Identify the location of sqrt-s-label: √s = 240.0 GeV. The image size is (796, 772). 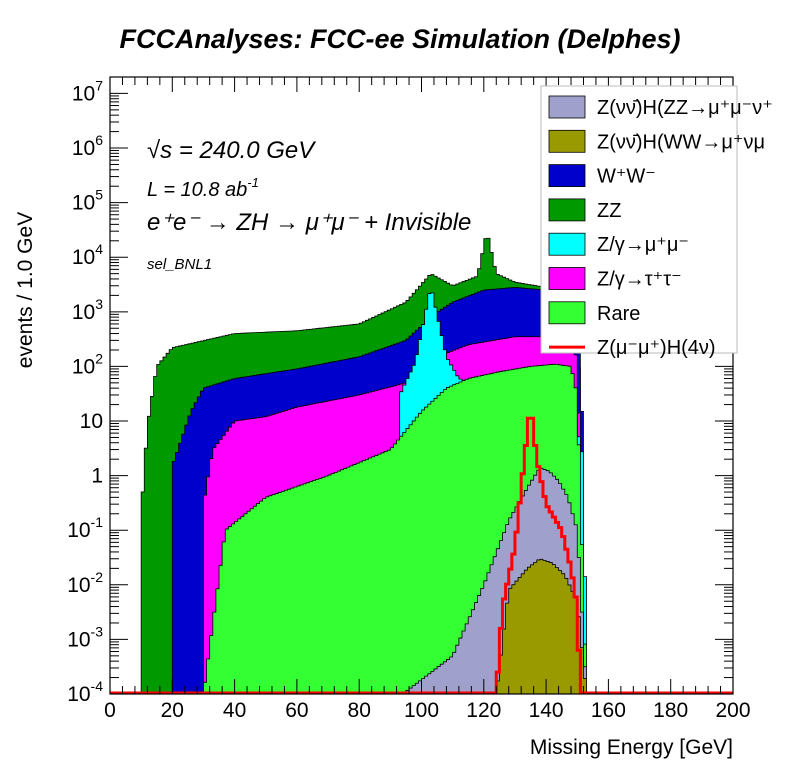
(231, 150).